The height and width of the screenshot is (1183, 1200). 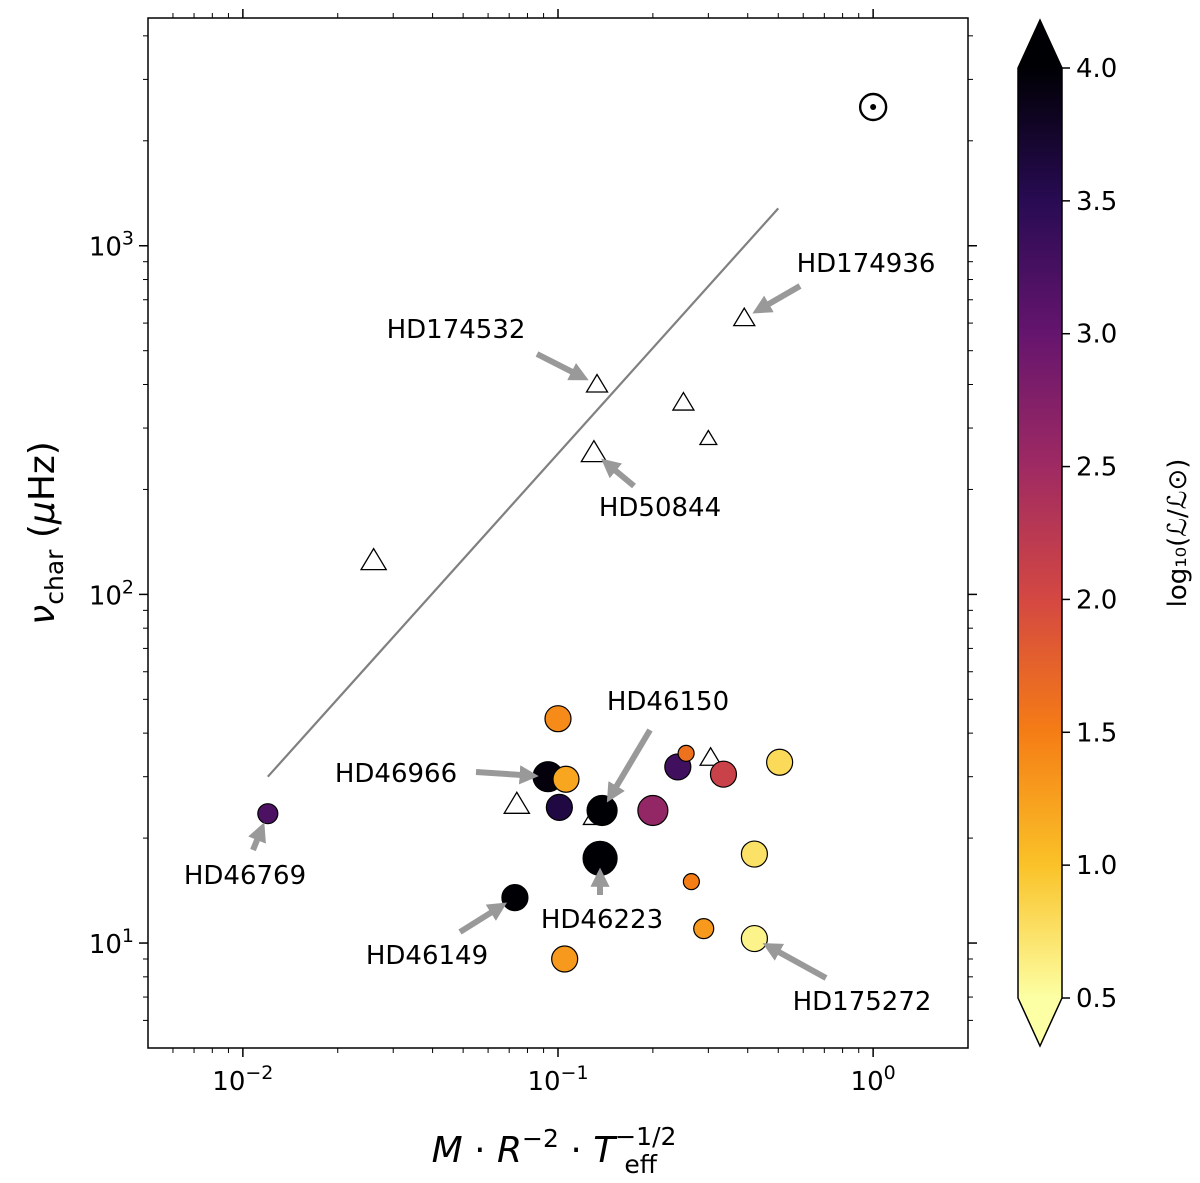 I want to click on annotation-label: HD174532, so click(x=456, y=330).